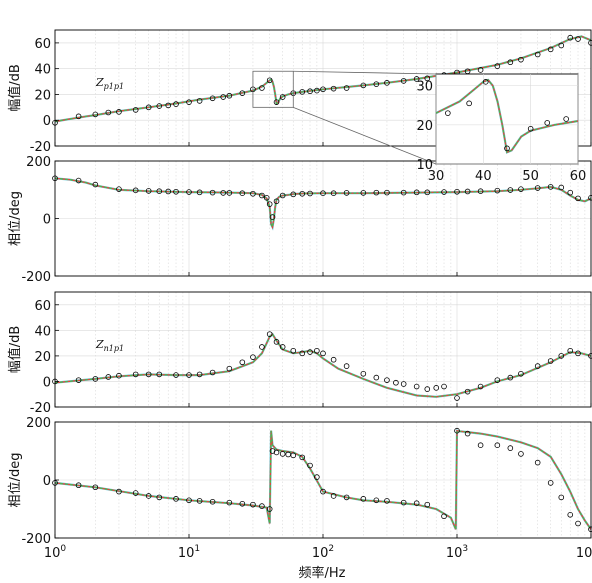 This screenshot has height=583, width=592. Describe the element at coordinates (419, 127) in the screenshot. I see `inset-layer: 30 40 50 60 10 20 30` at that location.